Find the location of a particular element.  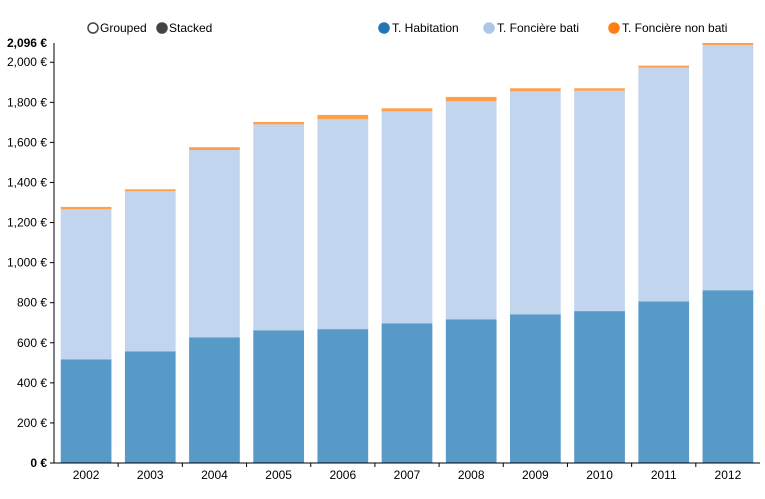

chart-controls: Grouped Stacked is located at coordinates (149, 28).